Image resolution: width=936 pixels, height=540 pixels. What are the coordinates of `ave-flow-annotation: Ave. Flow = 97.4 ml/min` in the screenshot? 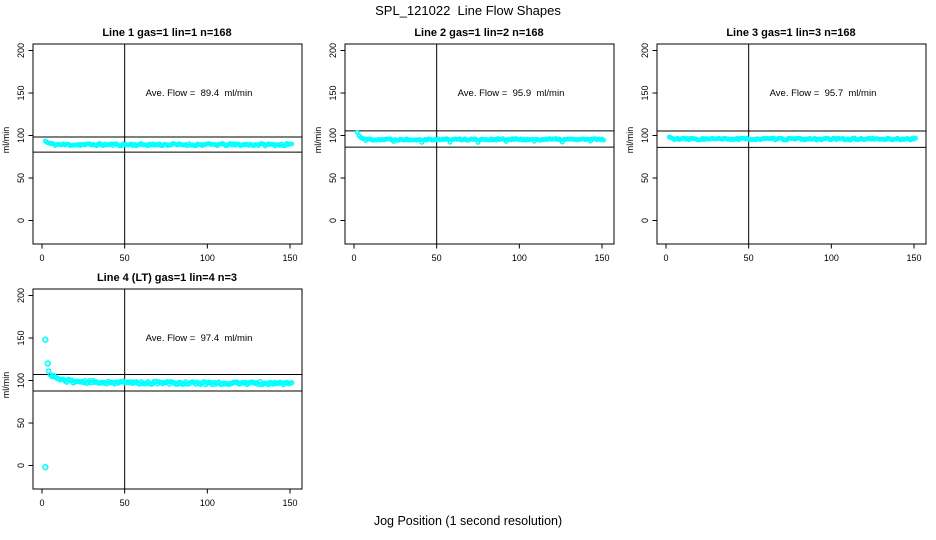 It's located at (199, 338).